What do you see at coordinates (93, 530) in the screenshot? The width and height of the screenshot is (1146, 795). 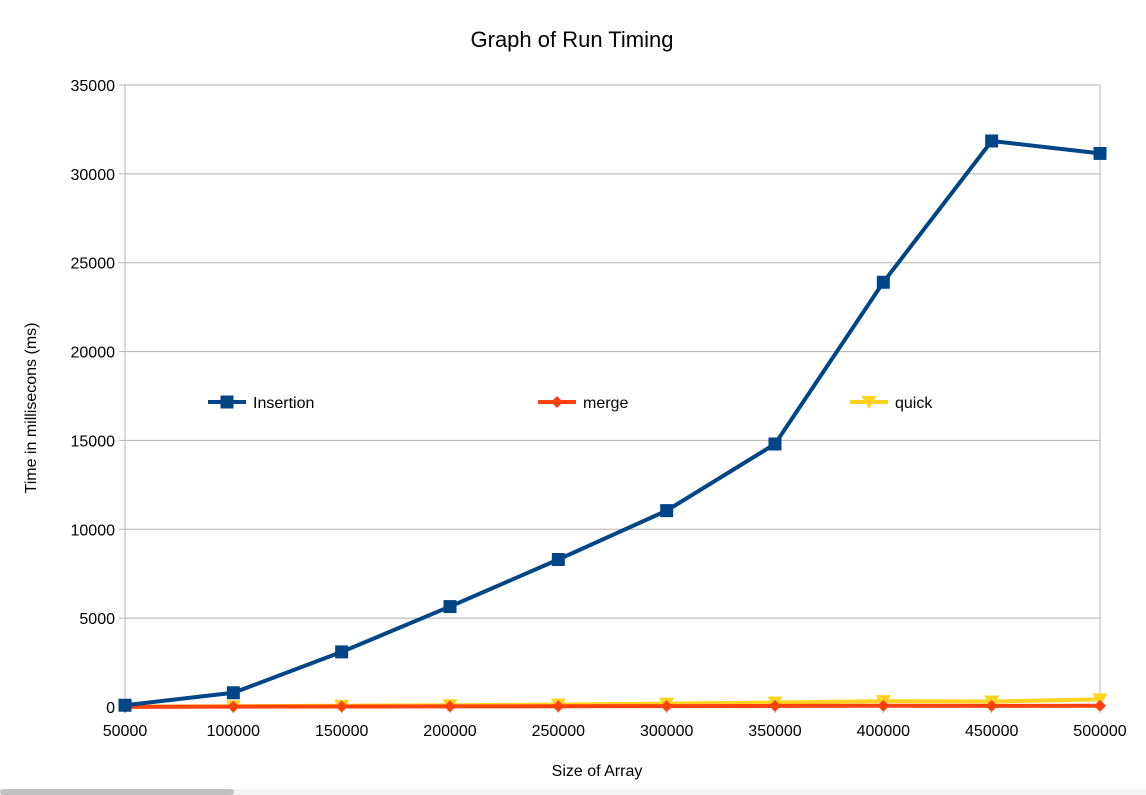 I see `y-tick-label: 10000` at bounding box center [93, 530].